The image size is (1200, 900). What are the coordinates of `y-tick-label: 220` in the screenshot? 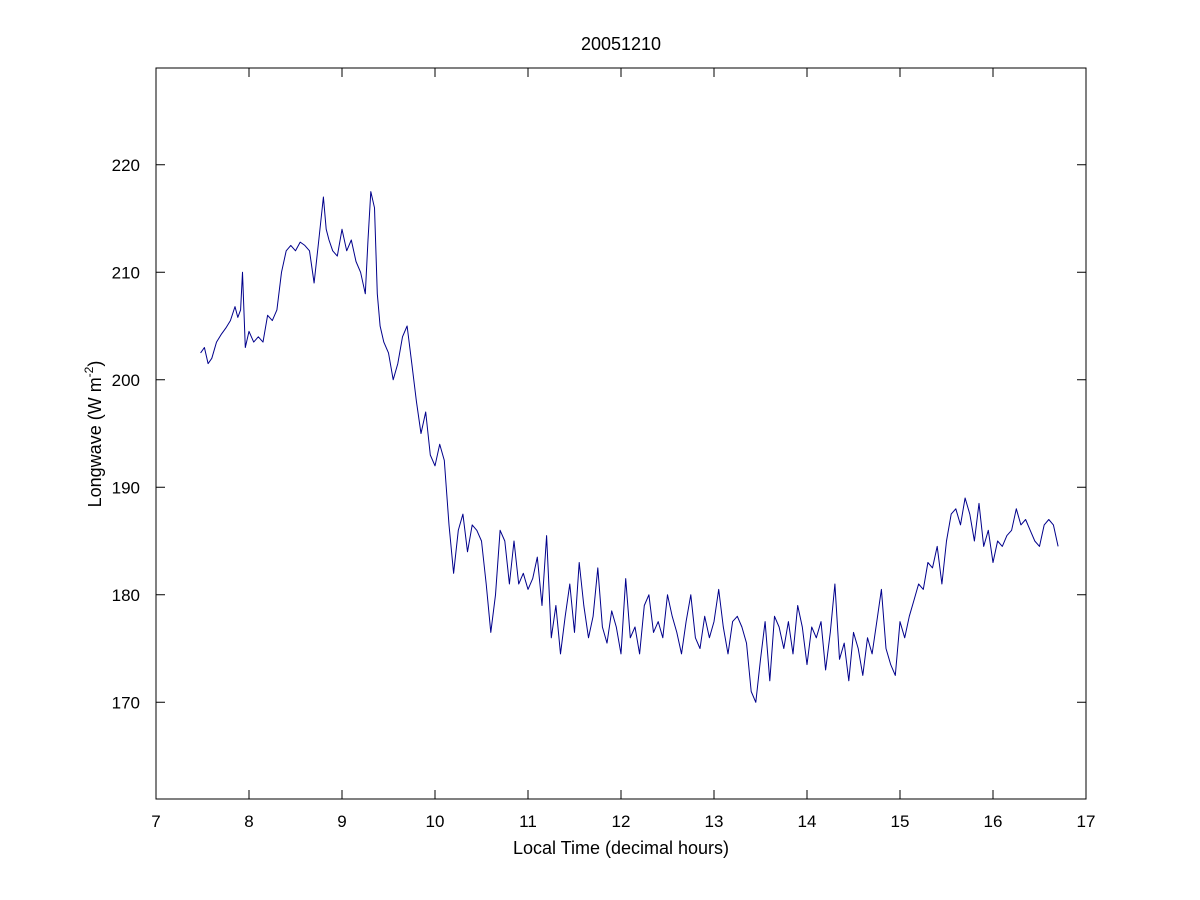 It's located at (126, 165).